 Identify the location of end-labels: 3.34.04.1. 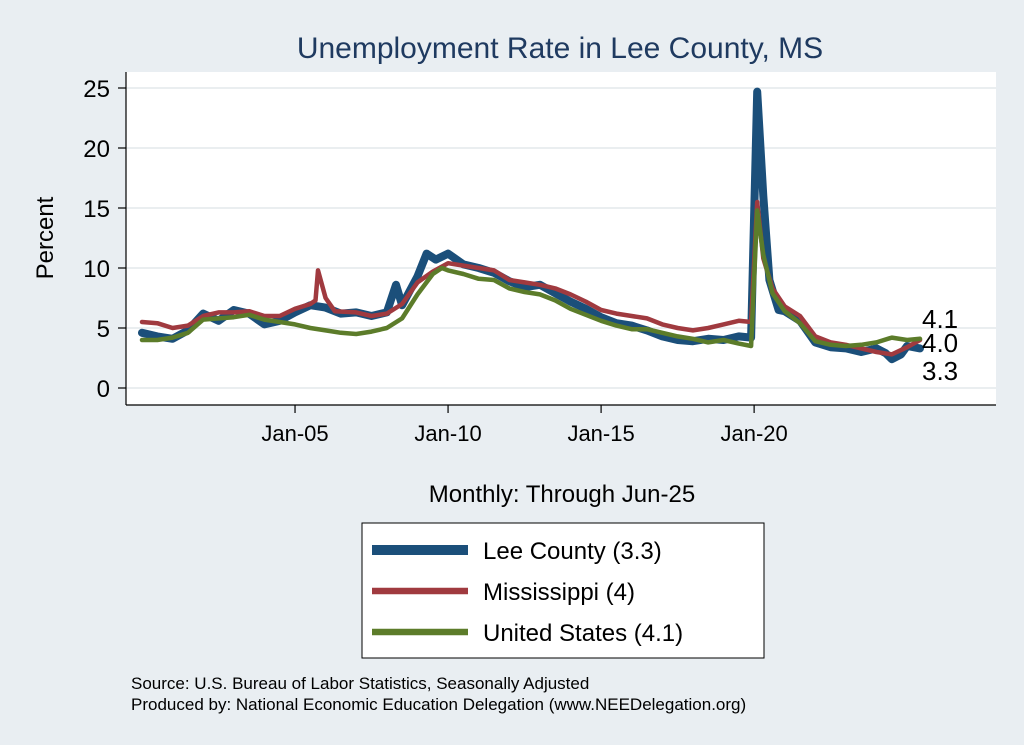
(940, 345).